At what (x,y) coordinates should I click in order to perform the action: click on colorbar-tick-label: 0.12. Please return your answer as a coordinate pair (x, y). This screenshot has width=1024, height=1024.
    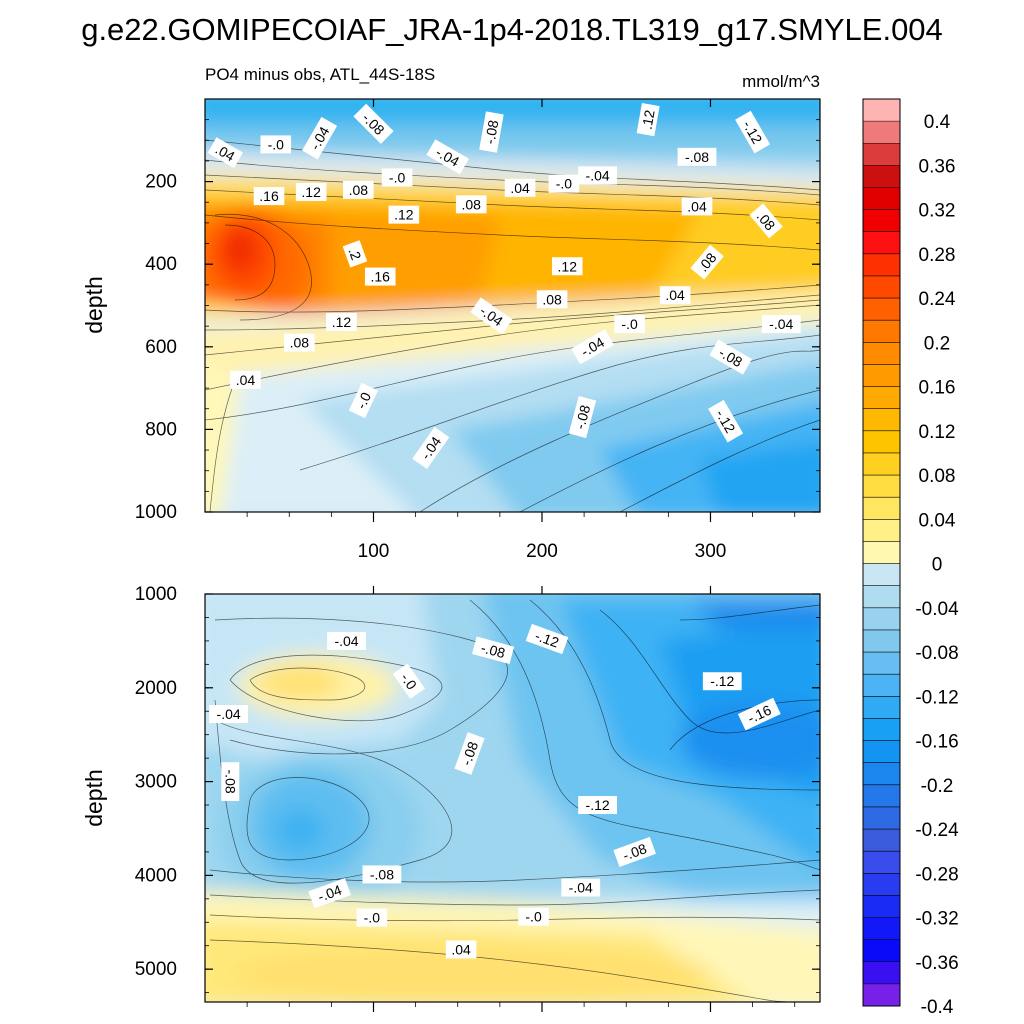
    Looking at the image, I should click on (937, 432).